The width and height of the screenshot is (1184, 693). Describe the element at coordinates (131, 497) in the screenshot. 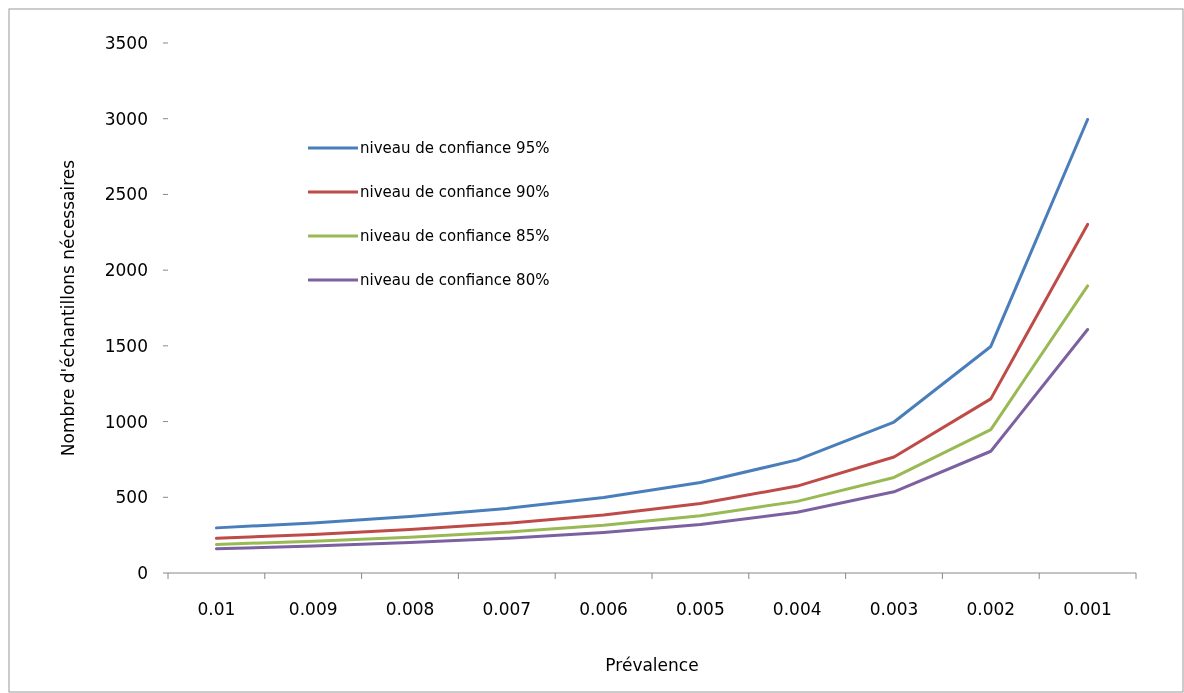

I see `y-tick-label: 500` at that location.